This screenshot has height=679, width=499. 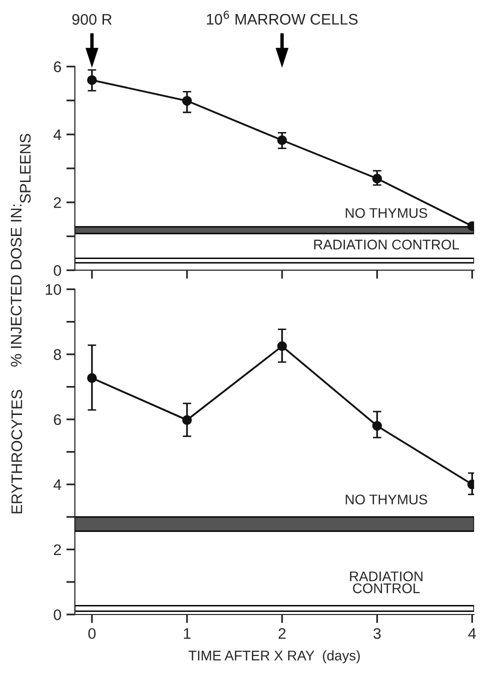 I want to click on y-tick-label: 8, so click(x=57, y=354).